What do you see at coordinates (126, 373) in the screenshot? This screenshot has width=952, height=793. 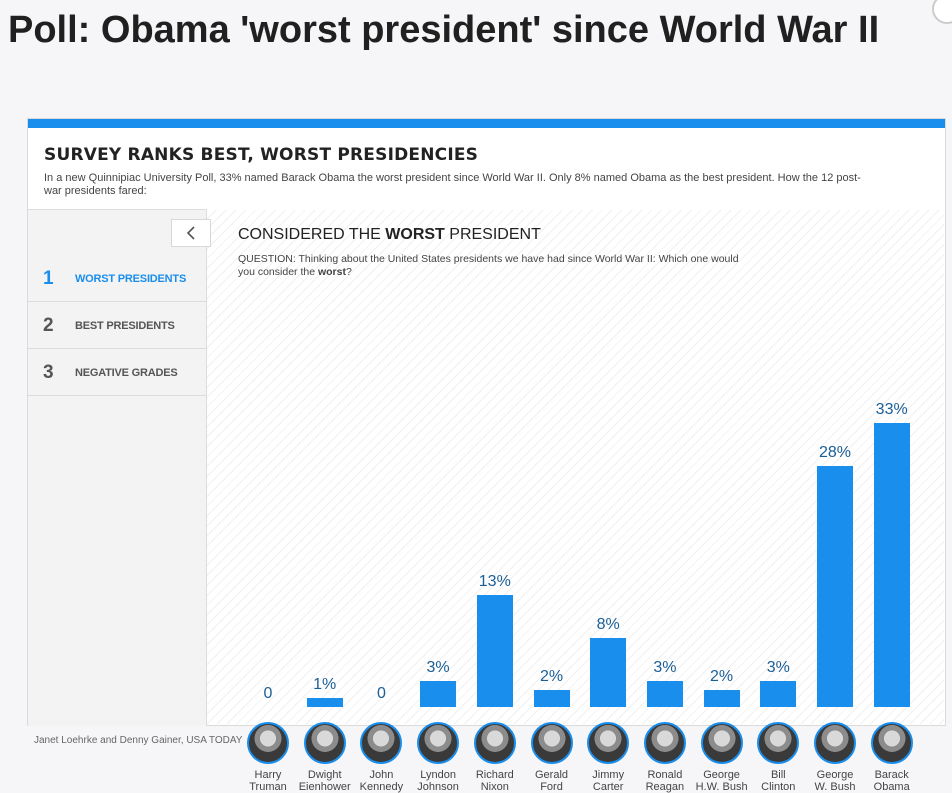 I see `sidebar-item-label: NEGATIVE GRADES` at bounding box center [126, 373].